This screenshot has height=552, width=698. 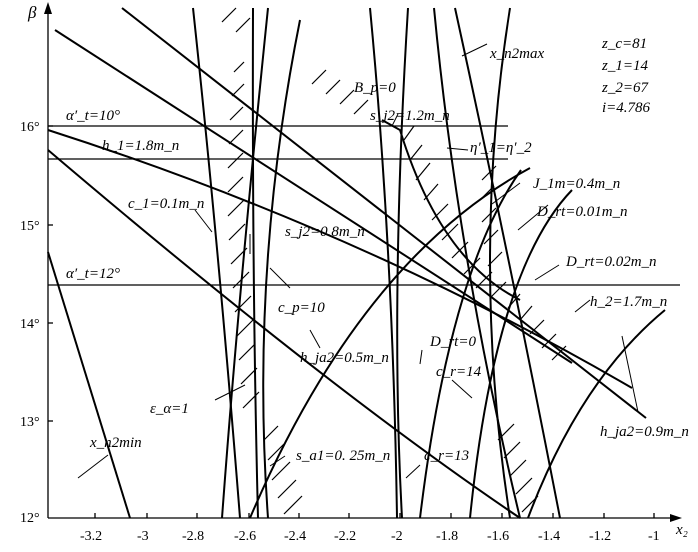 I want to click on x-tick-label: -2.6, so click(x=245, y=536).